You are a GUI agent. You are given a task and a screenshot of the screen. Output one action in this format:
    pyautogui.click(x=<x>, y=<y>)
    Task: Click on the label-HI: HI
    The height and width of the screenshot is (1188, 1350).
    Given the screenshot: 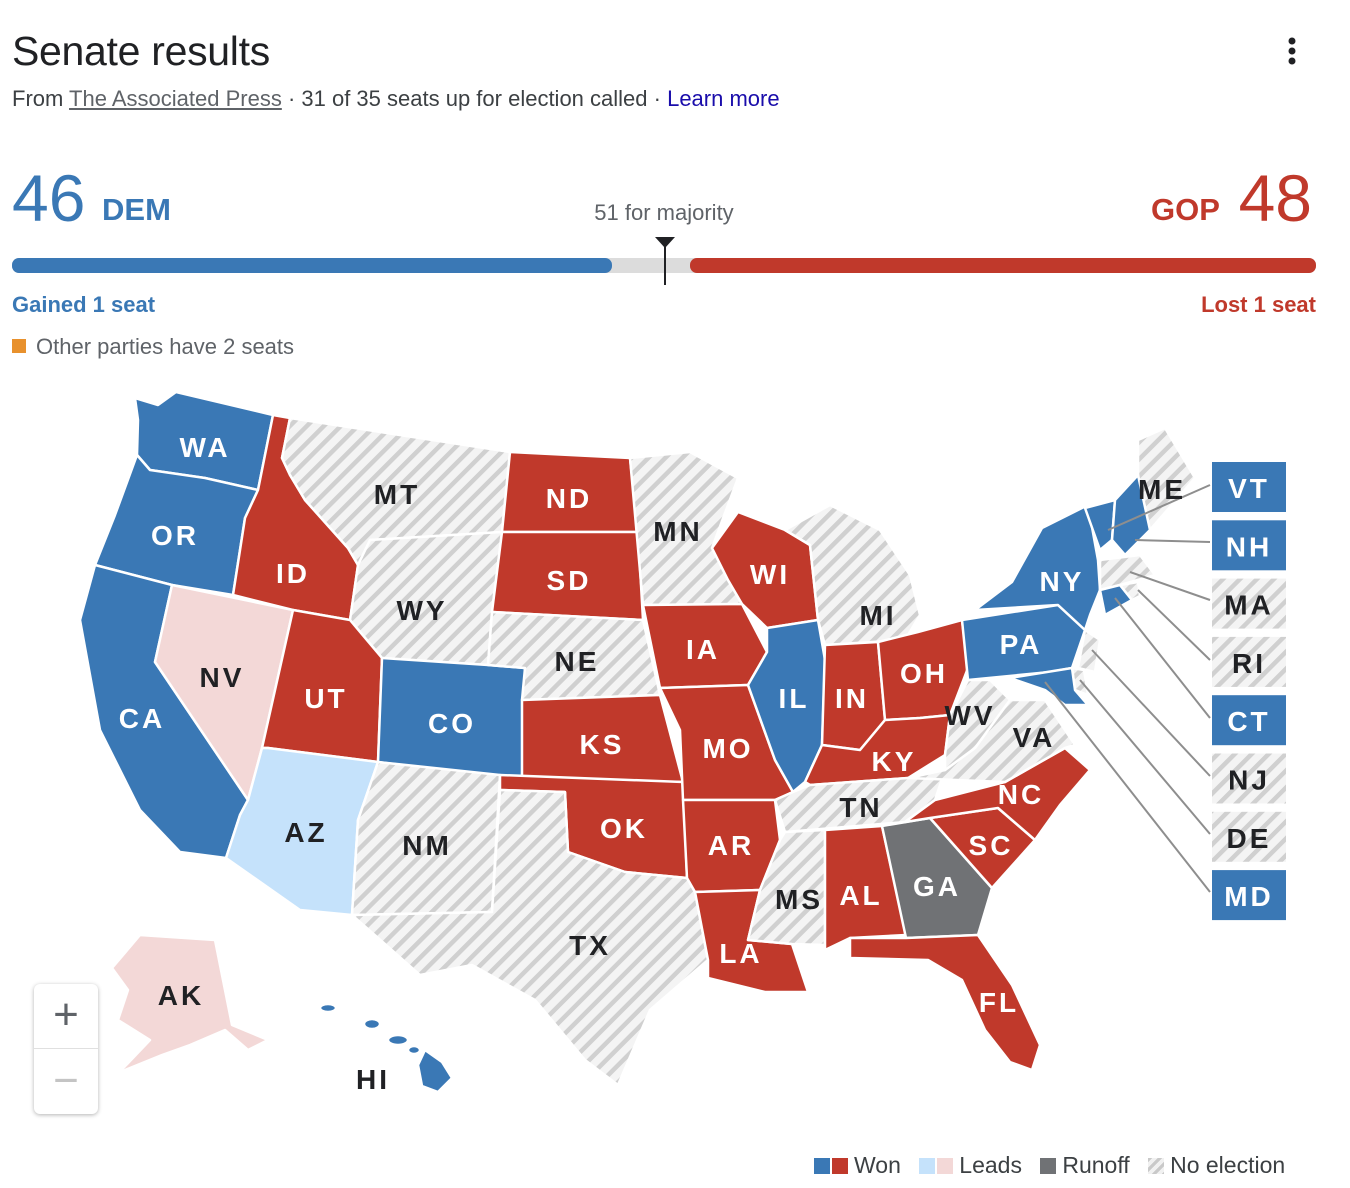 What is the action you would take?
    pyautogui.click(x=373, y=1079)
    